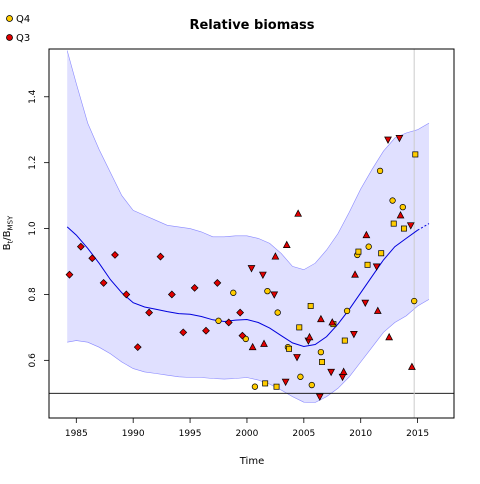  Describe the element at coordinates (23, 19) in the screenshot. I see `legend-label-q4: Q4` at that location.